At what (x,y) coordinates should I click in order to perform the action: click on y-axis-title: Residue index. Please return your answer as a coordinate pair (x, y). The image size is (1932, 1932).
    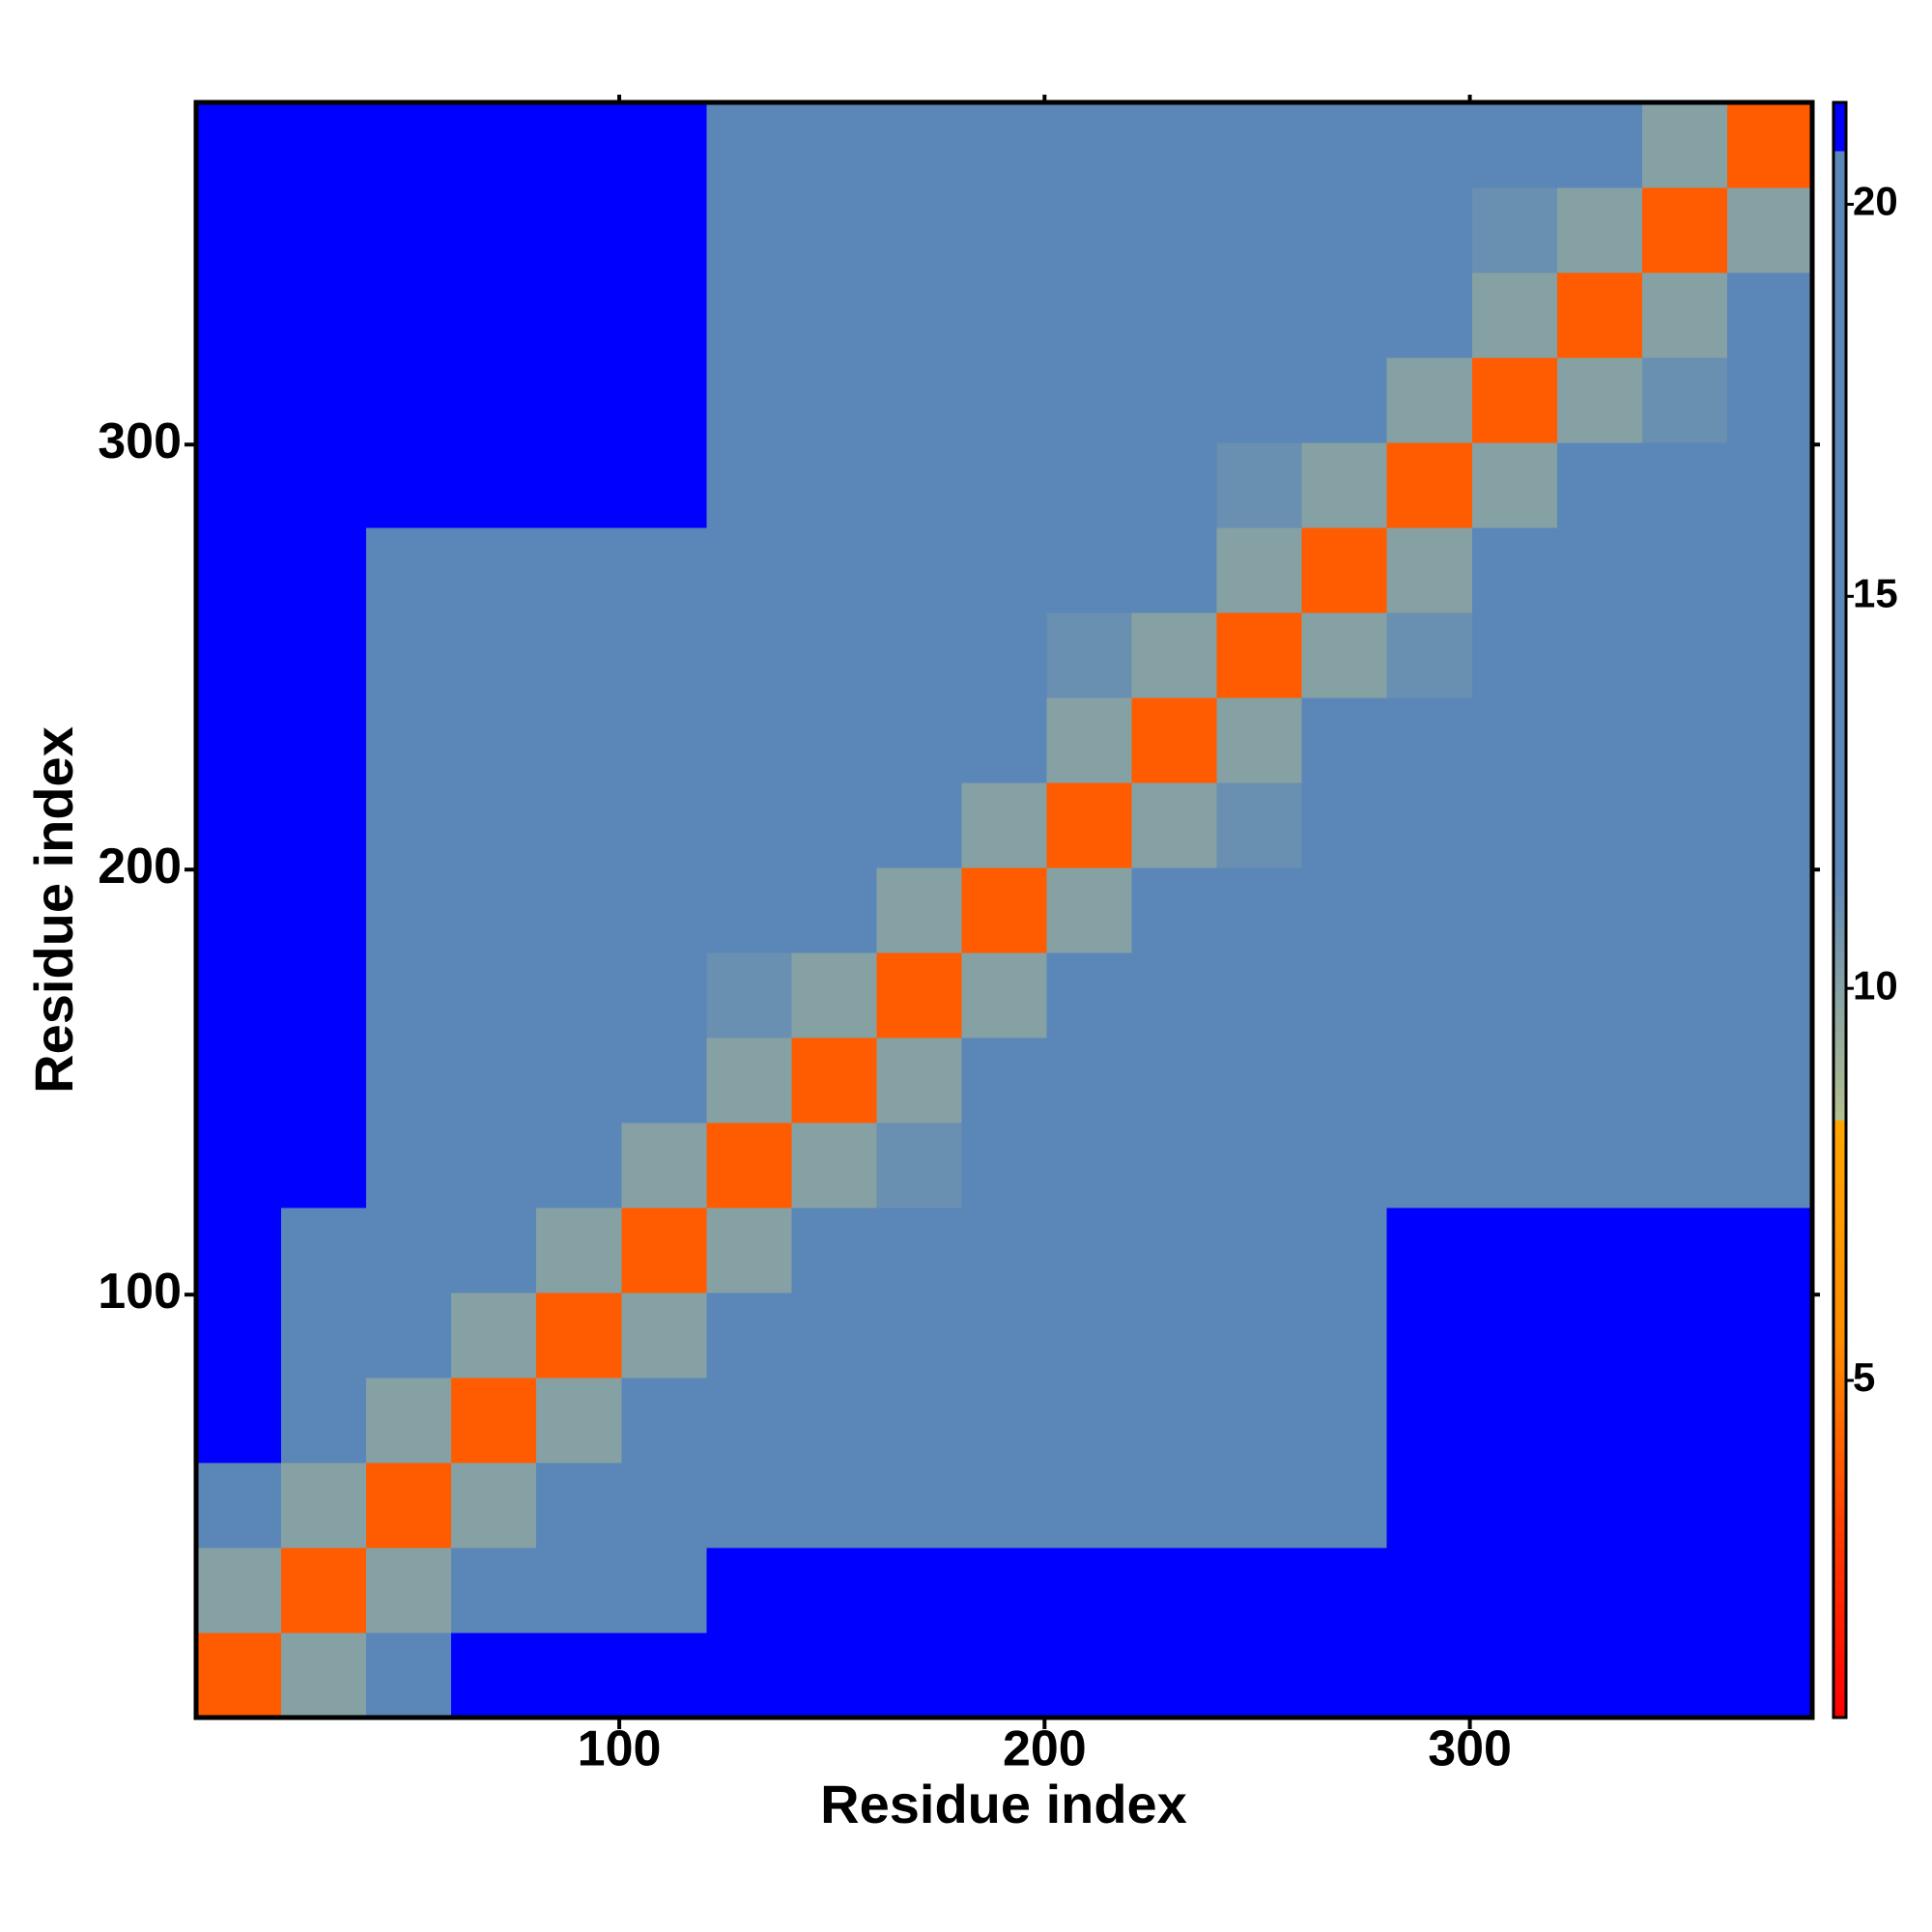
    Looking at the image, I should click on (53, 910).